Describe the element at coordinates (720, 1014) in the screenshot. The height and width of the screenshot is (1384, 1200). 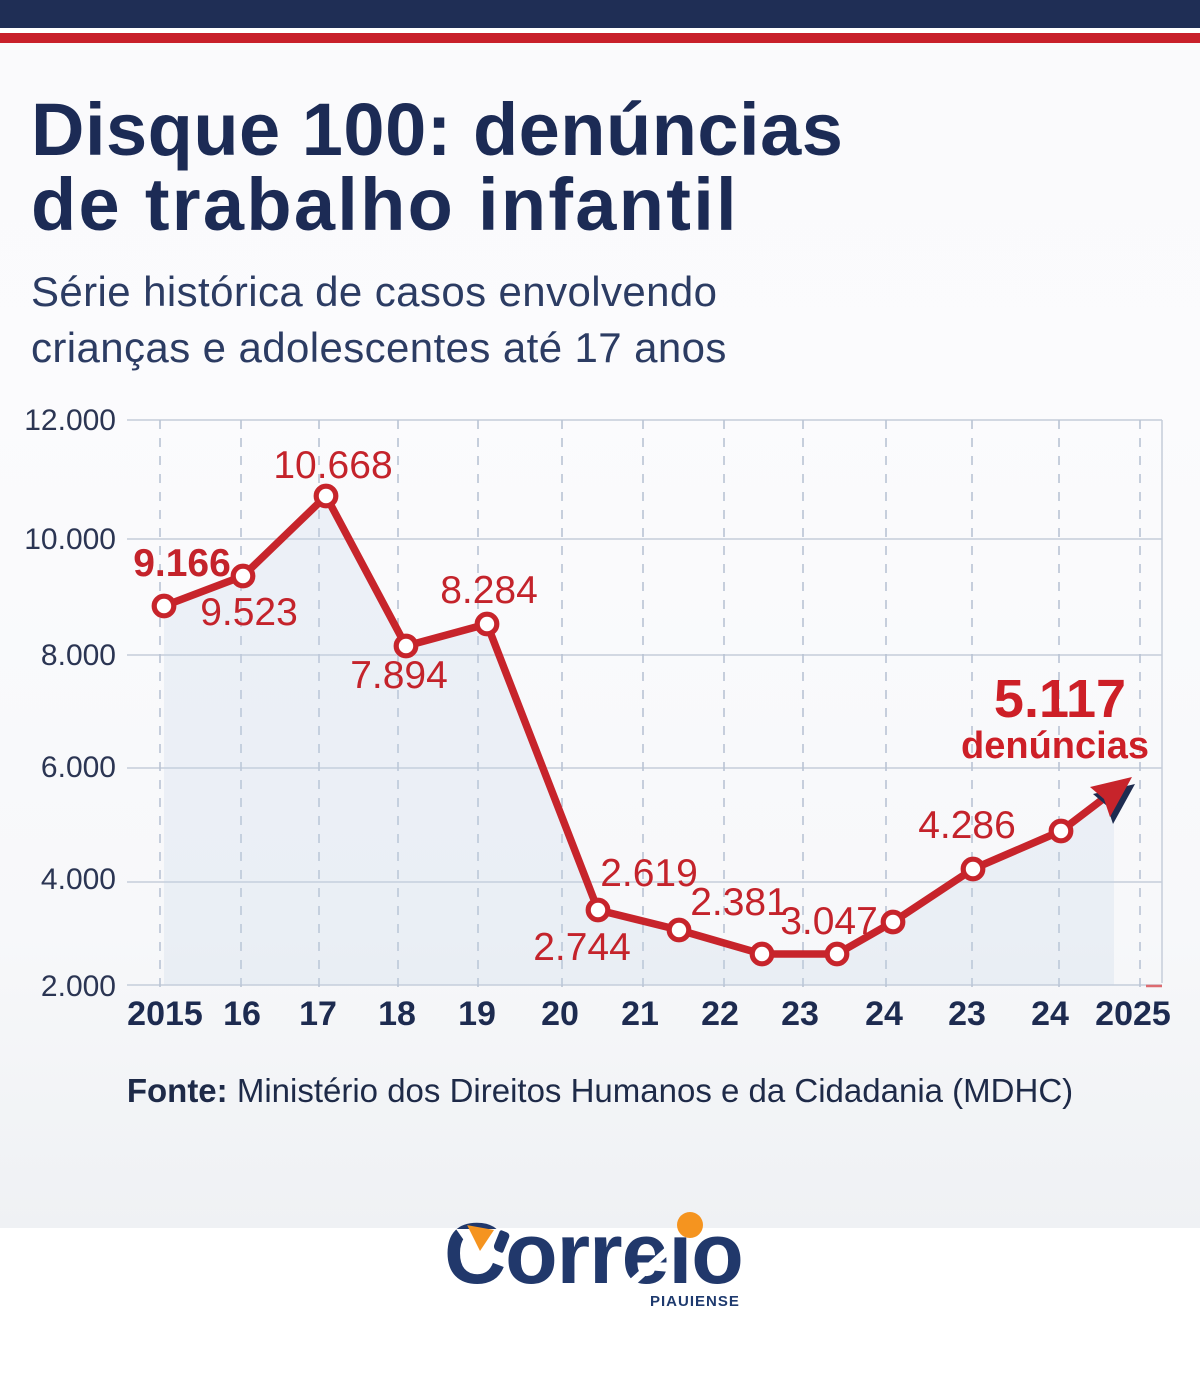
I see `svg-text: 22` at that location.